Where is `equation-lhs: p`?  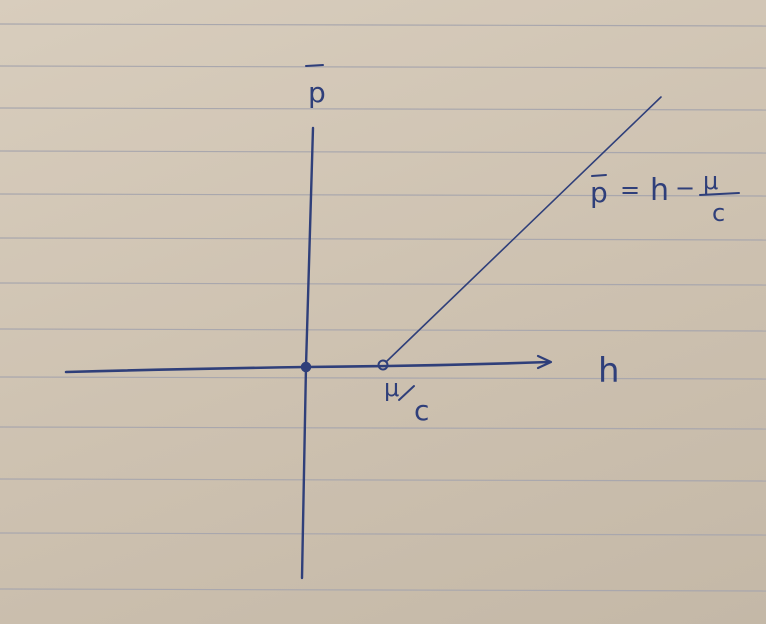 equation-lhs: p is located at coordinates (599, 192).